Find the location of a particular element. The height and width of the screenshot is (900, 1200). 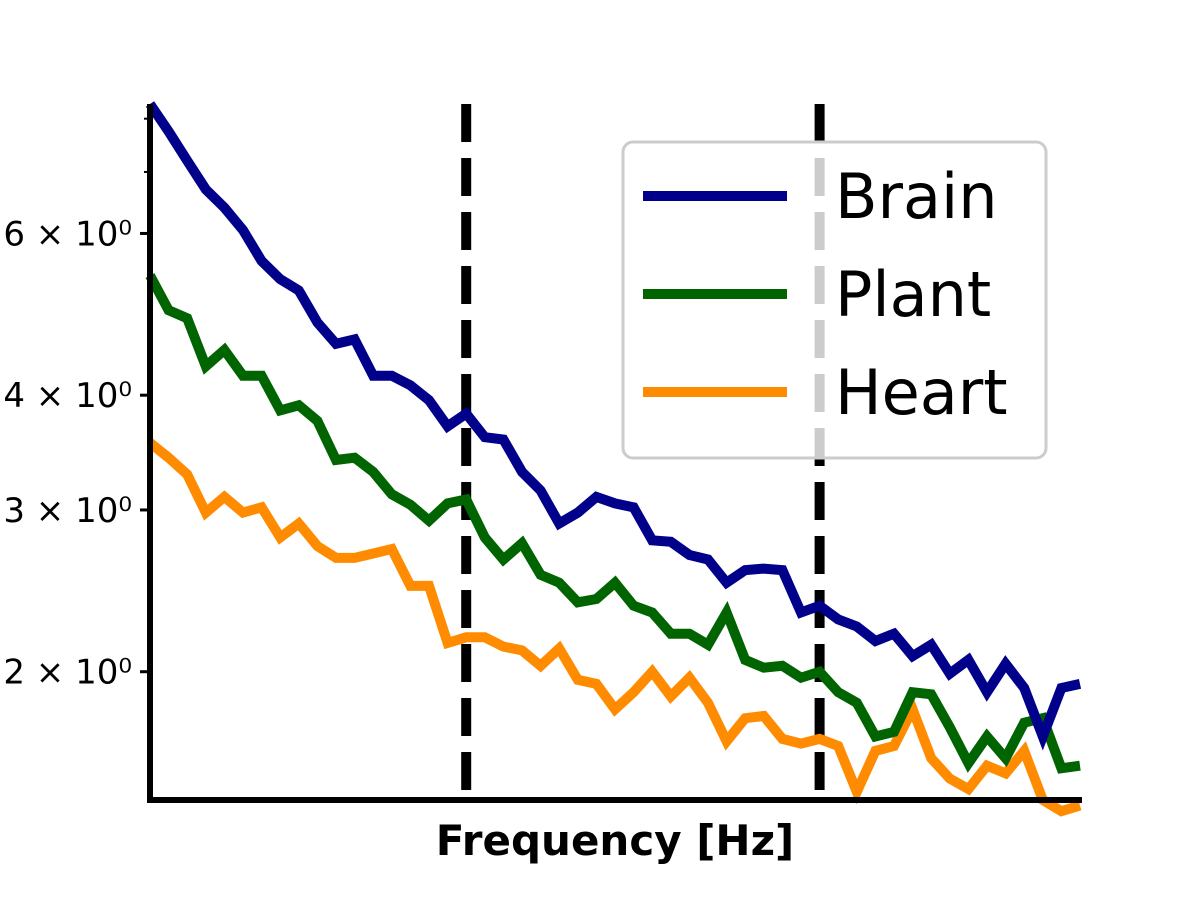

y-tick-label: 3 × 10⁰ is located at coordinates (67, 511).